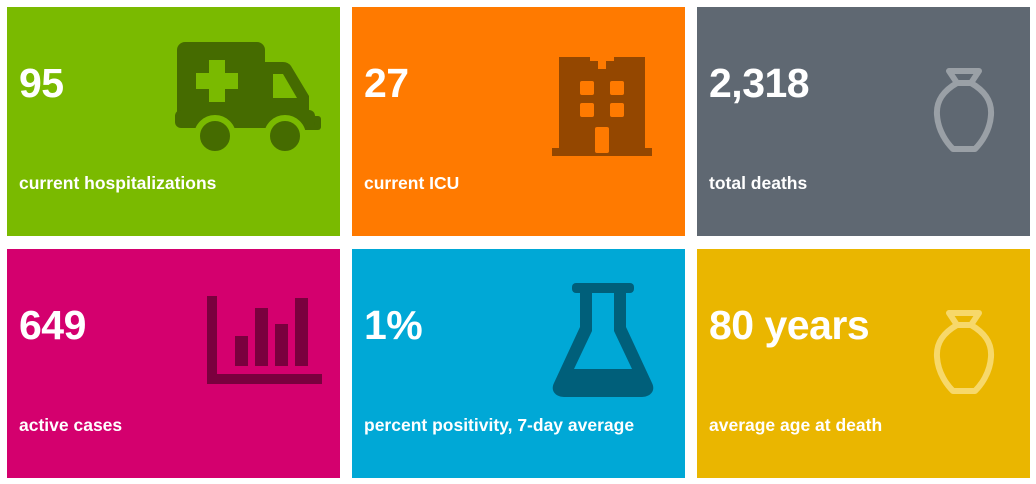 This screenshot has width=1036, height=484. I want to click on stat-label: percent positivity, 7-day average, so click(499, 425).